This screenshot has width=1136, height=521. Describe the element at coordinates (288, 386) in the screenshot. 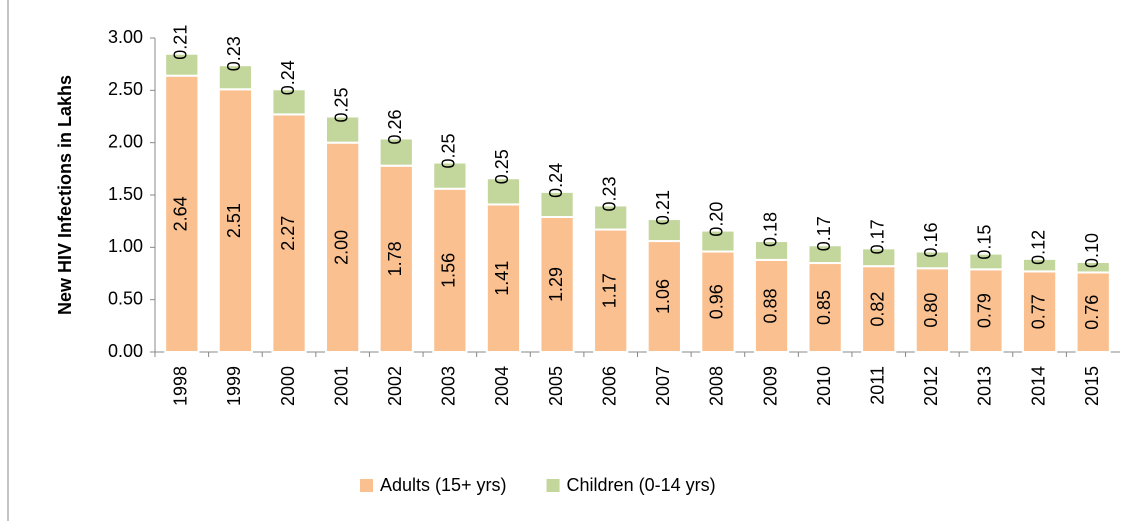

I see `x-tick-label: 2000` at that location.